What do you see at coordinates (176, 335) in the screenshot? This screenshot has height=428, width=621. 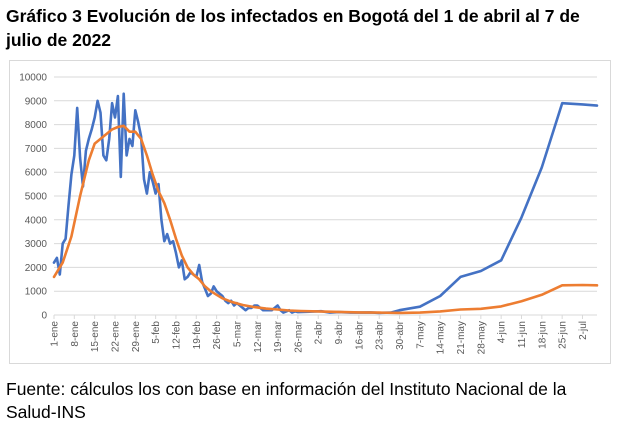 I see `x-tick-label: 12-feb` at bounding box center [176, 335].